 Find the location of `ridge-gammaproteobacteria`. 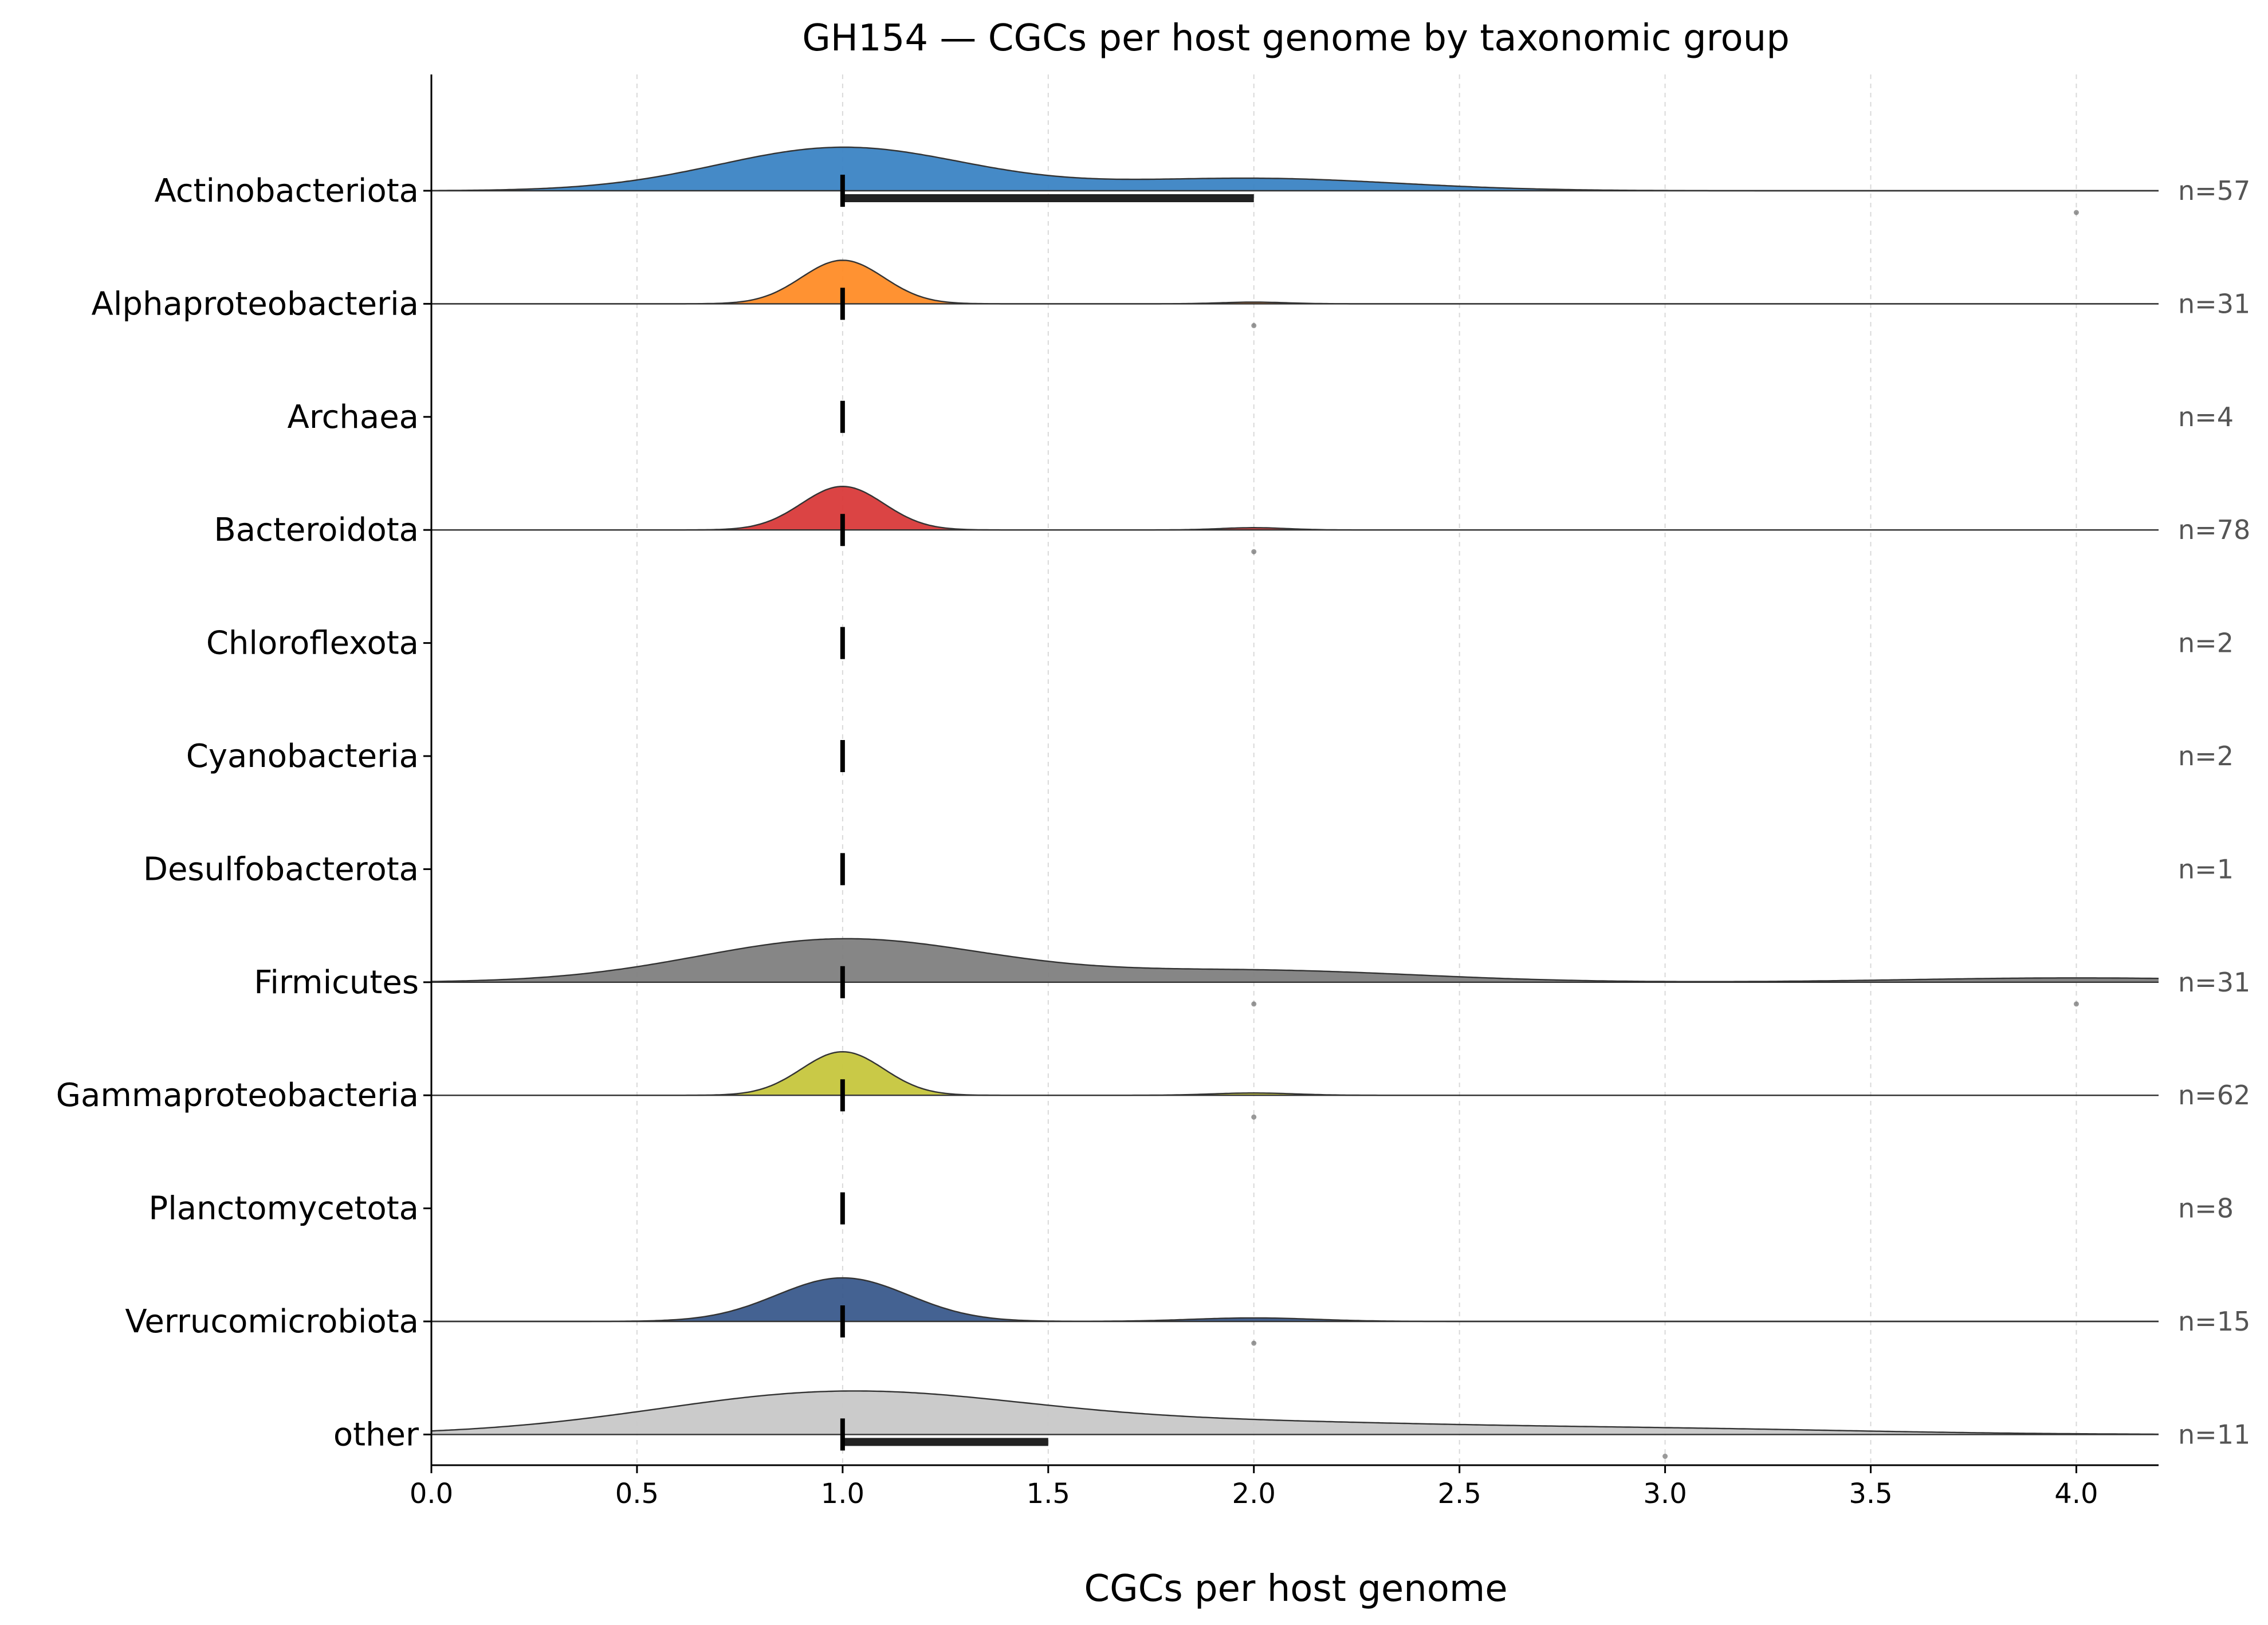

ridge-gammaproteobacteria is located at coordinates (1295, 1085).